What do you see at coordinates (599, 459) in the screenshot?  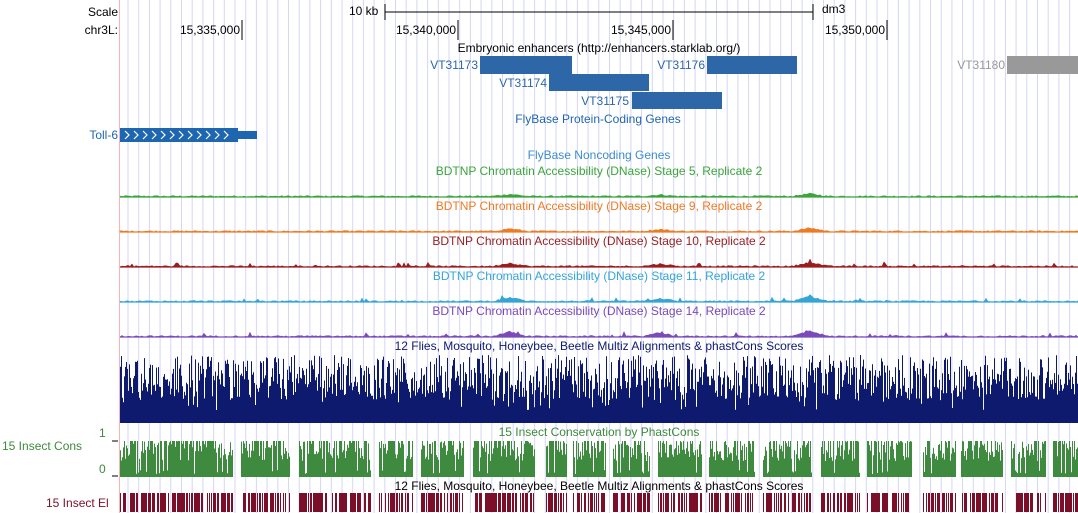 I see `phastcons-plot` at bounding box center [599, 459].